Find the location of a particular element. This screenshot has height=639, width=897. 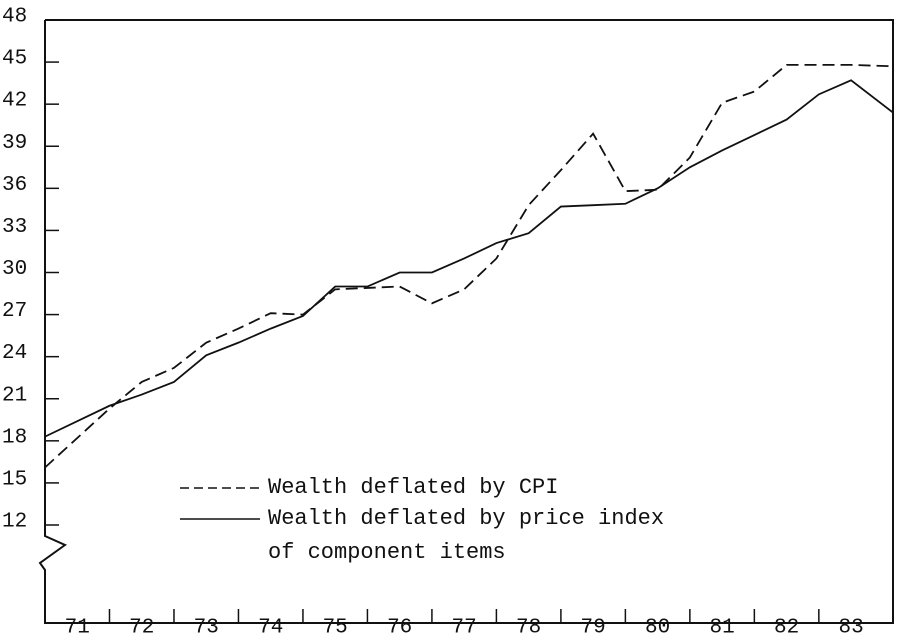

y-tick-label: 36 is located at coordinates (14, 185).